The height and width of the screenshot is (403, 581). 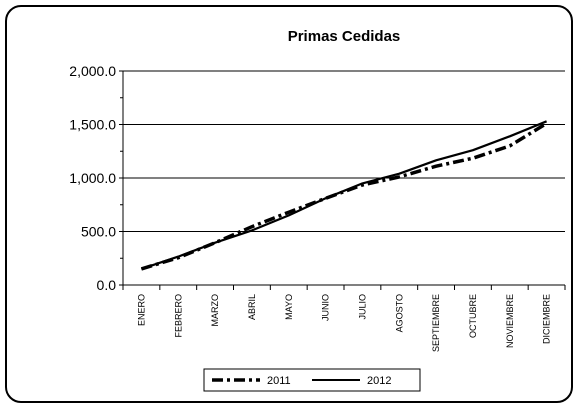 What do you see at coordinates (547, 319) in the screenshot?
I see `x-tick-label: DICIEMBRE` at bounding box center [547, 319].